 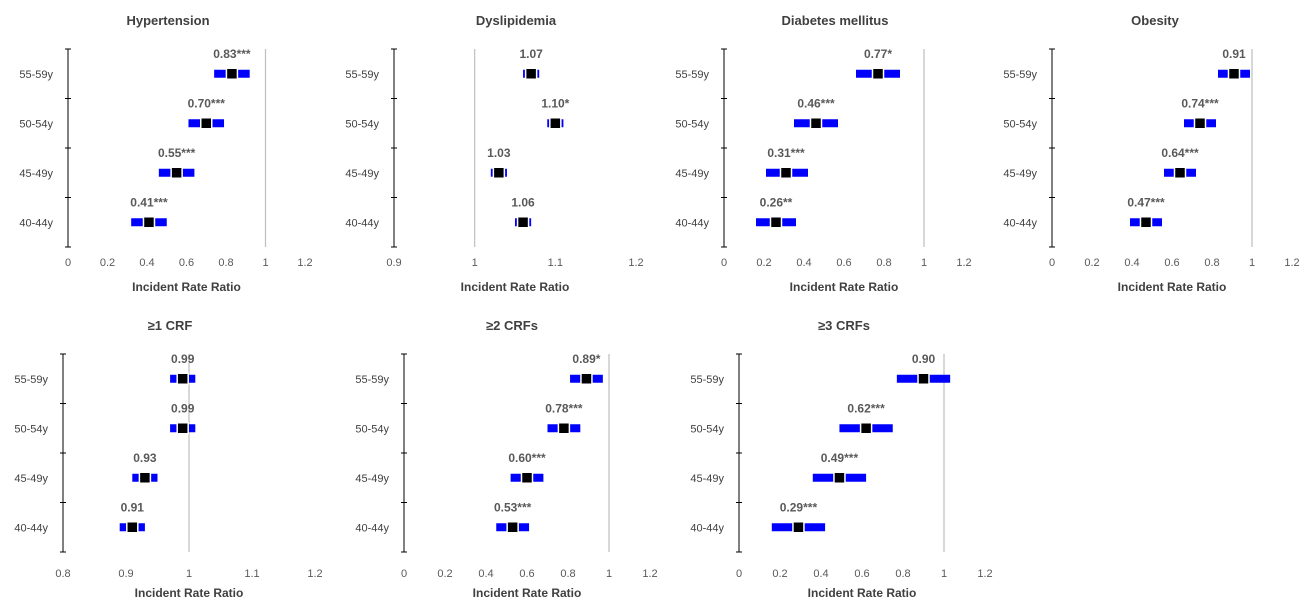 What do you see at coordinates (125, 574) in the screenshot?
I see `x-tick-label: 0.9` at bounding box center [125, 574].